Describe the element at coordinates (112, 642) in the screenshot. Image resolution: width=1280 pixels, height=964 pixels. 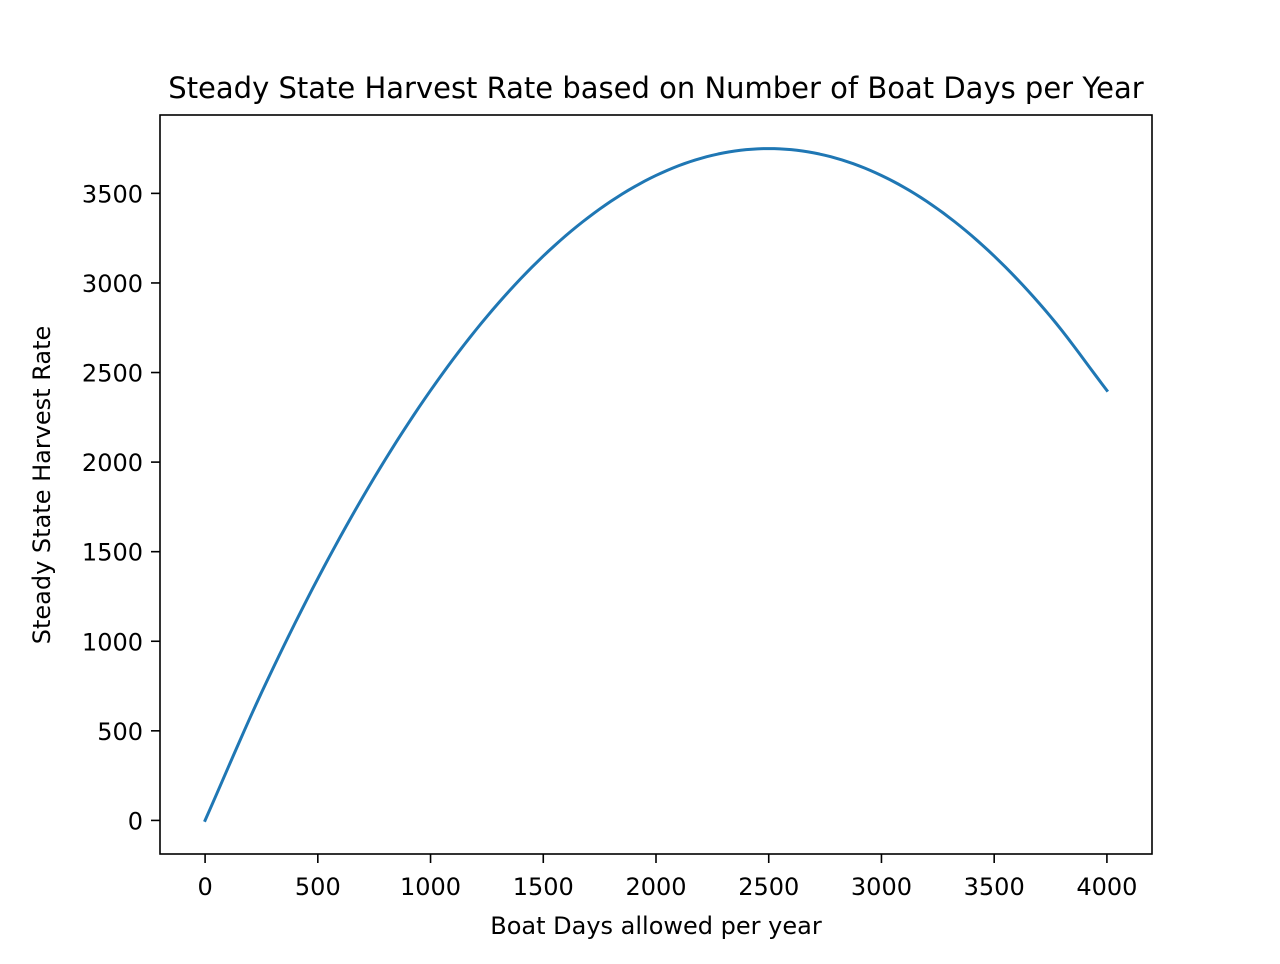
I see `y-tick-label: 1000` at that location.